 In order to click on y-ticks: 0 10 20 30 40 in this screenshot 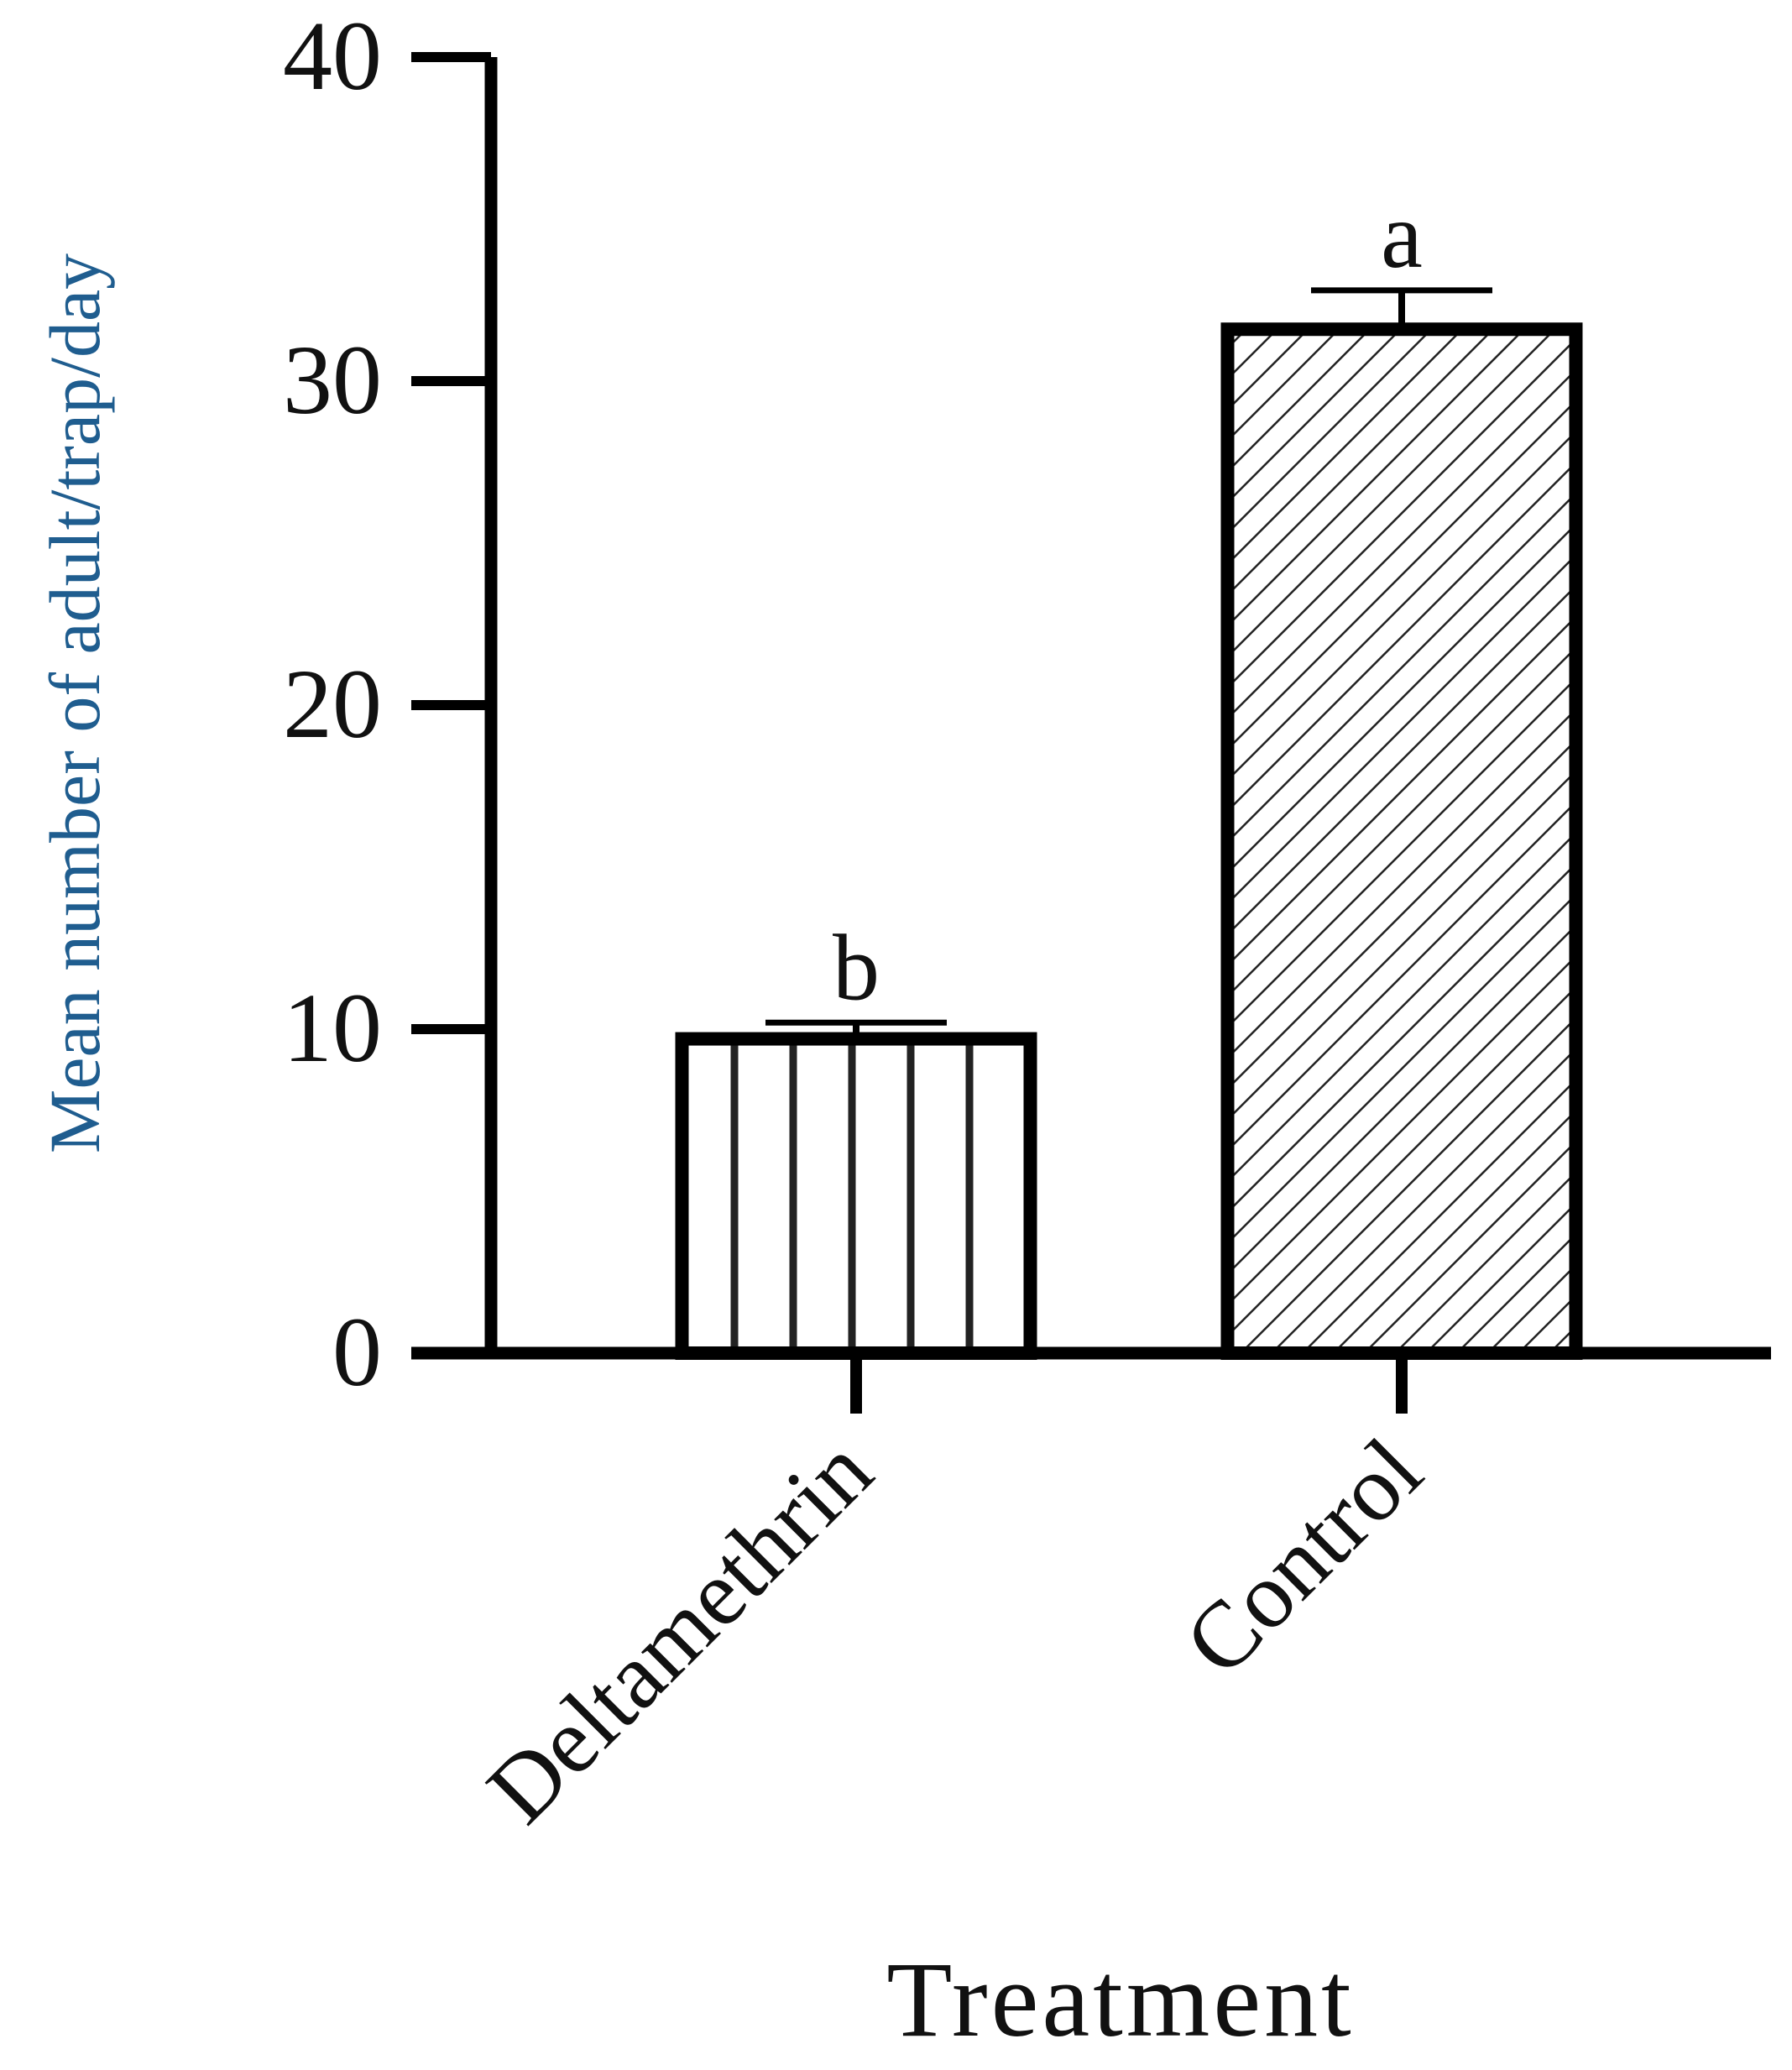, I will do `click(387, 704)`.